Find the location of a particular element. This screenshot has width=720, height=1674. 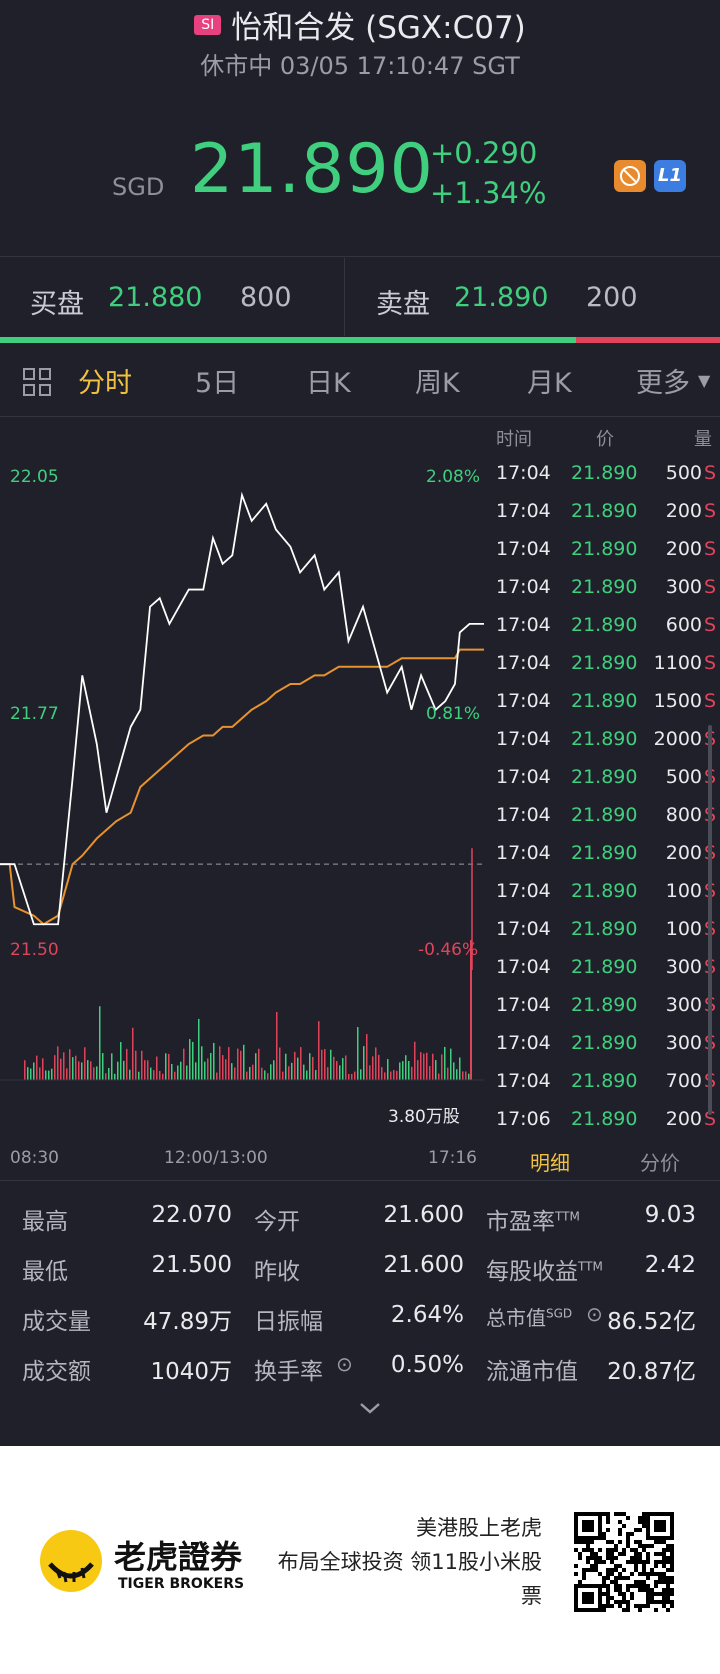

tab-monthly: 月K is located at coordinates (549, 383).